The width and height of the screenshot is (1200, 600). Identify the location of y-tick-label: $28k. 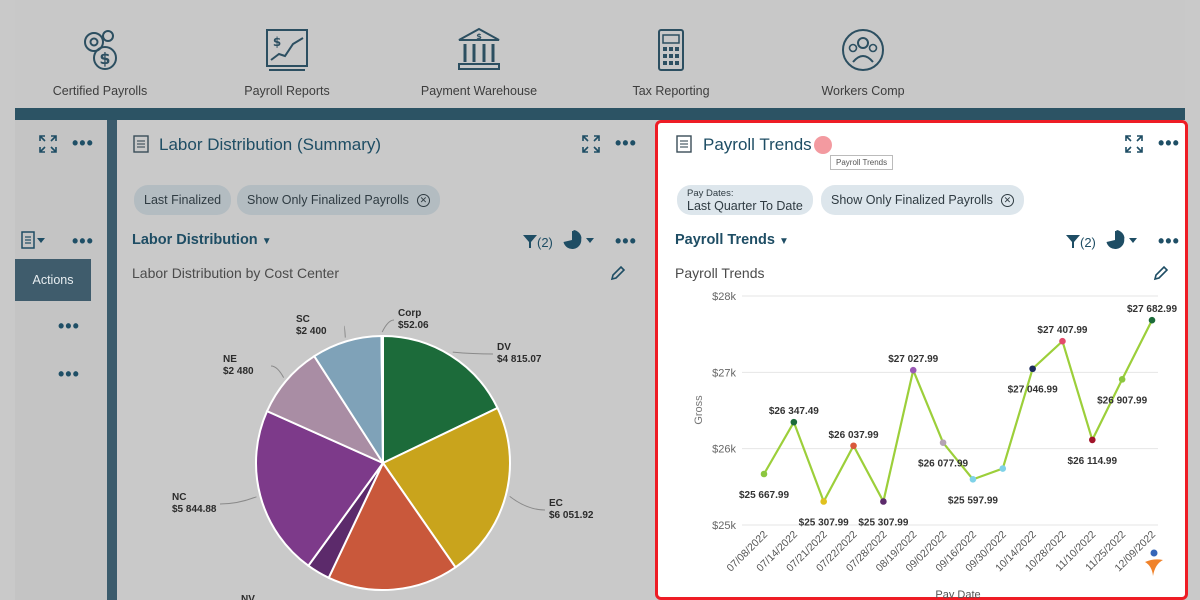
(724, 297).